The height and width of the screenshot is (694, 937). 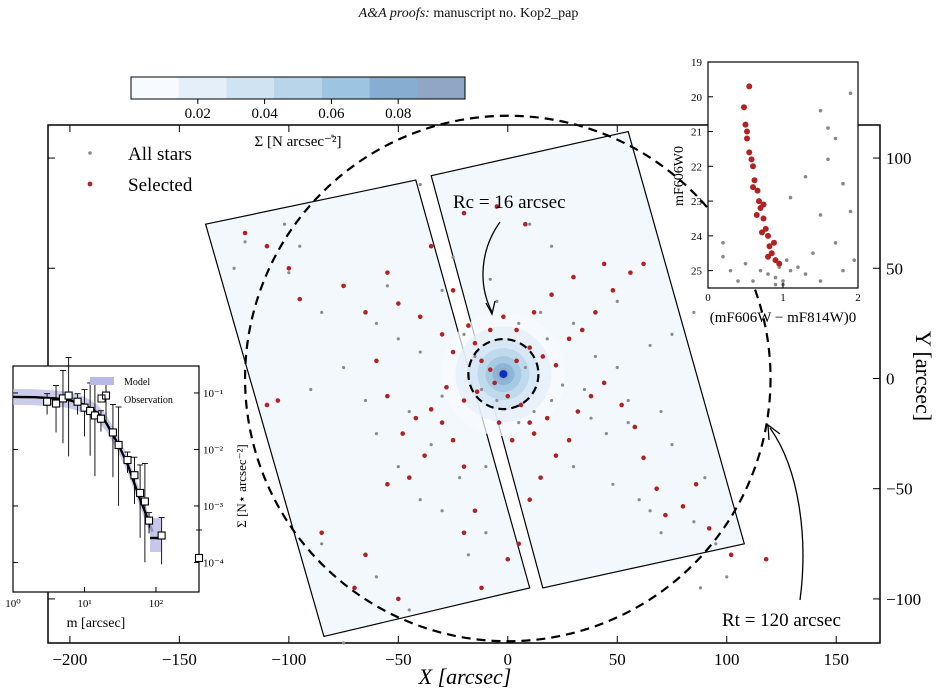 I want to click on density-xtick-label: 10⁰, so click(x=13, y=604).